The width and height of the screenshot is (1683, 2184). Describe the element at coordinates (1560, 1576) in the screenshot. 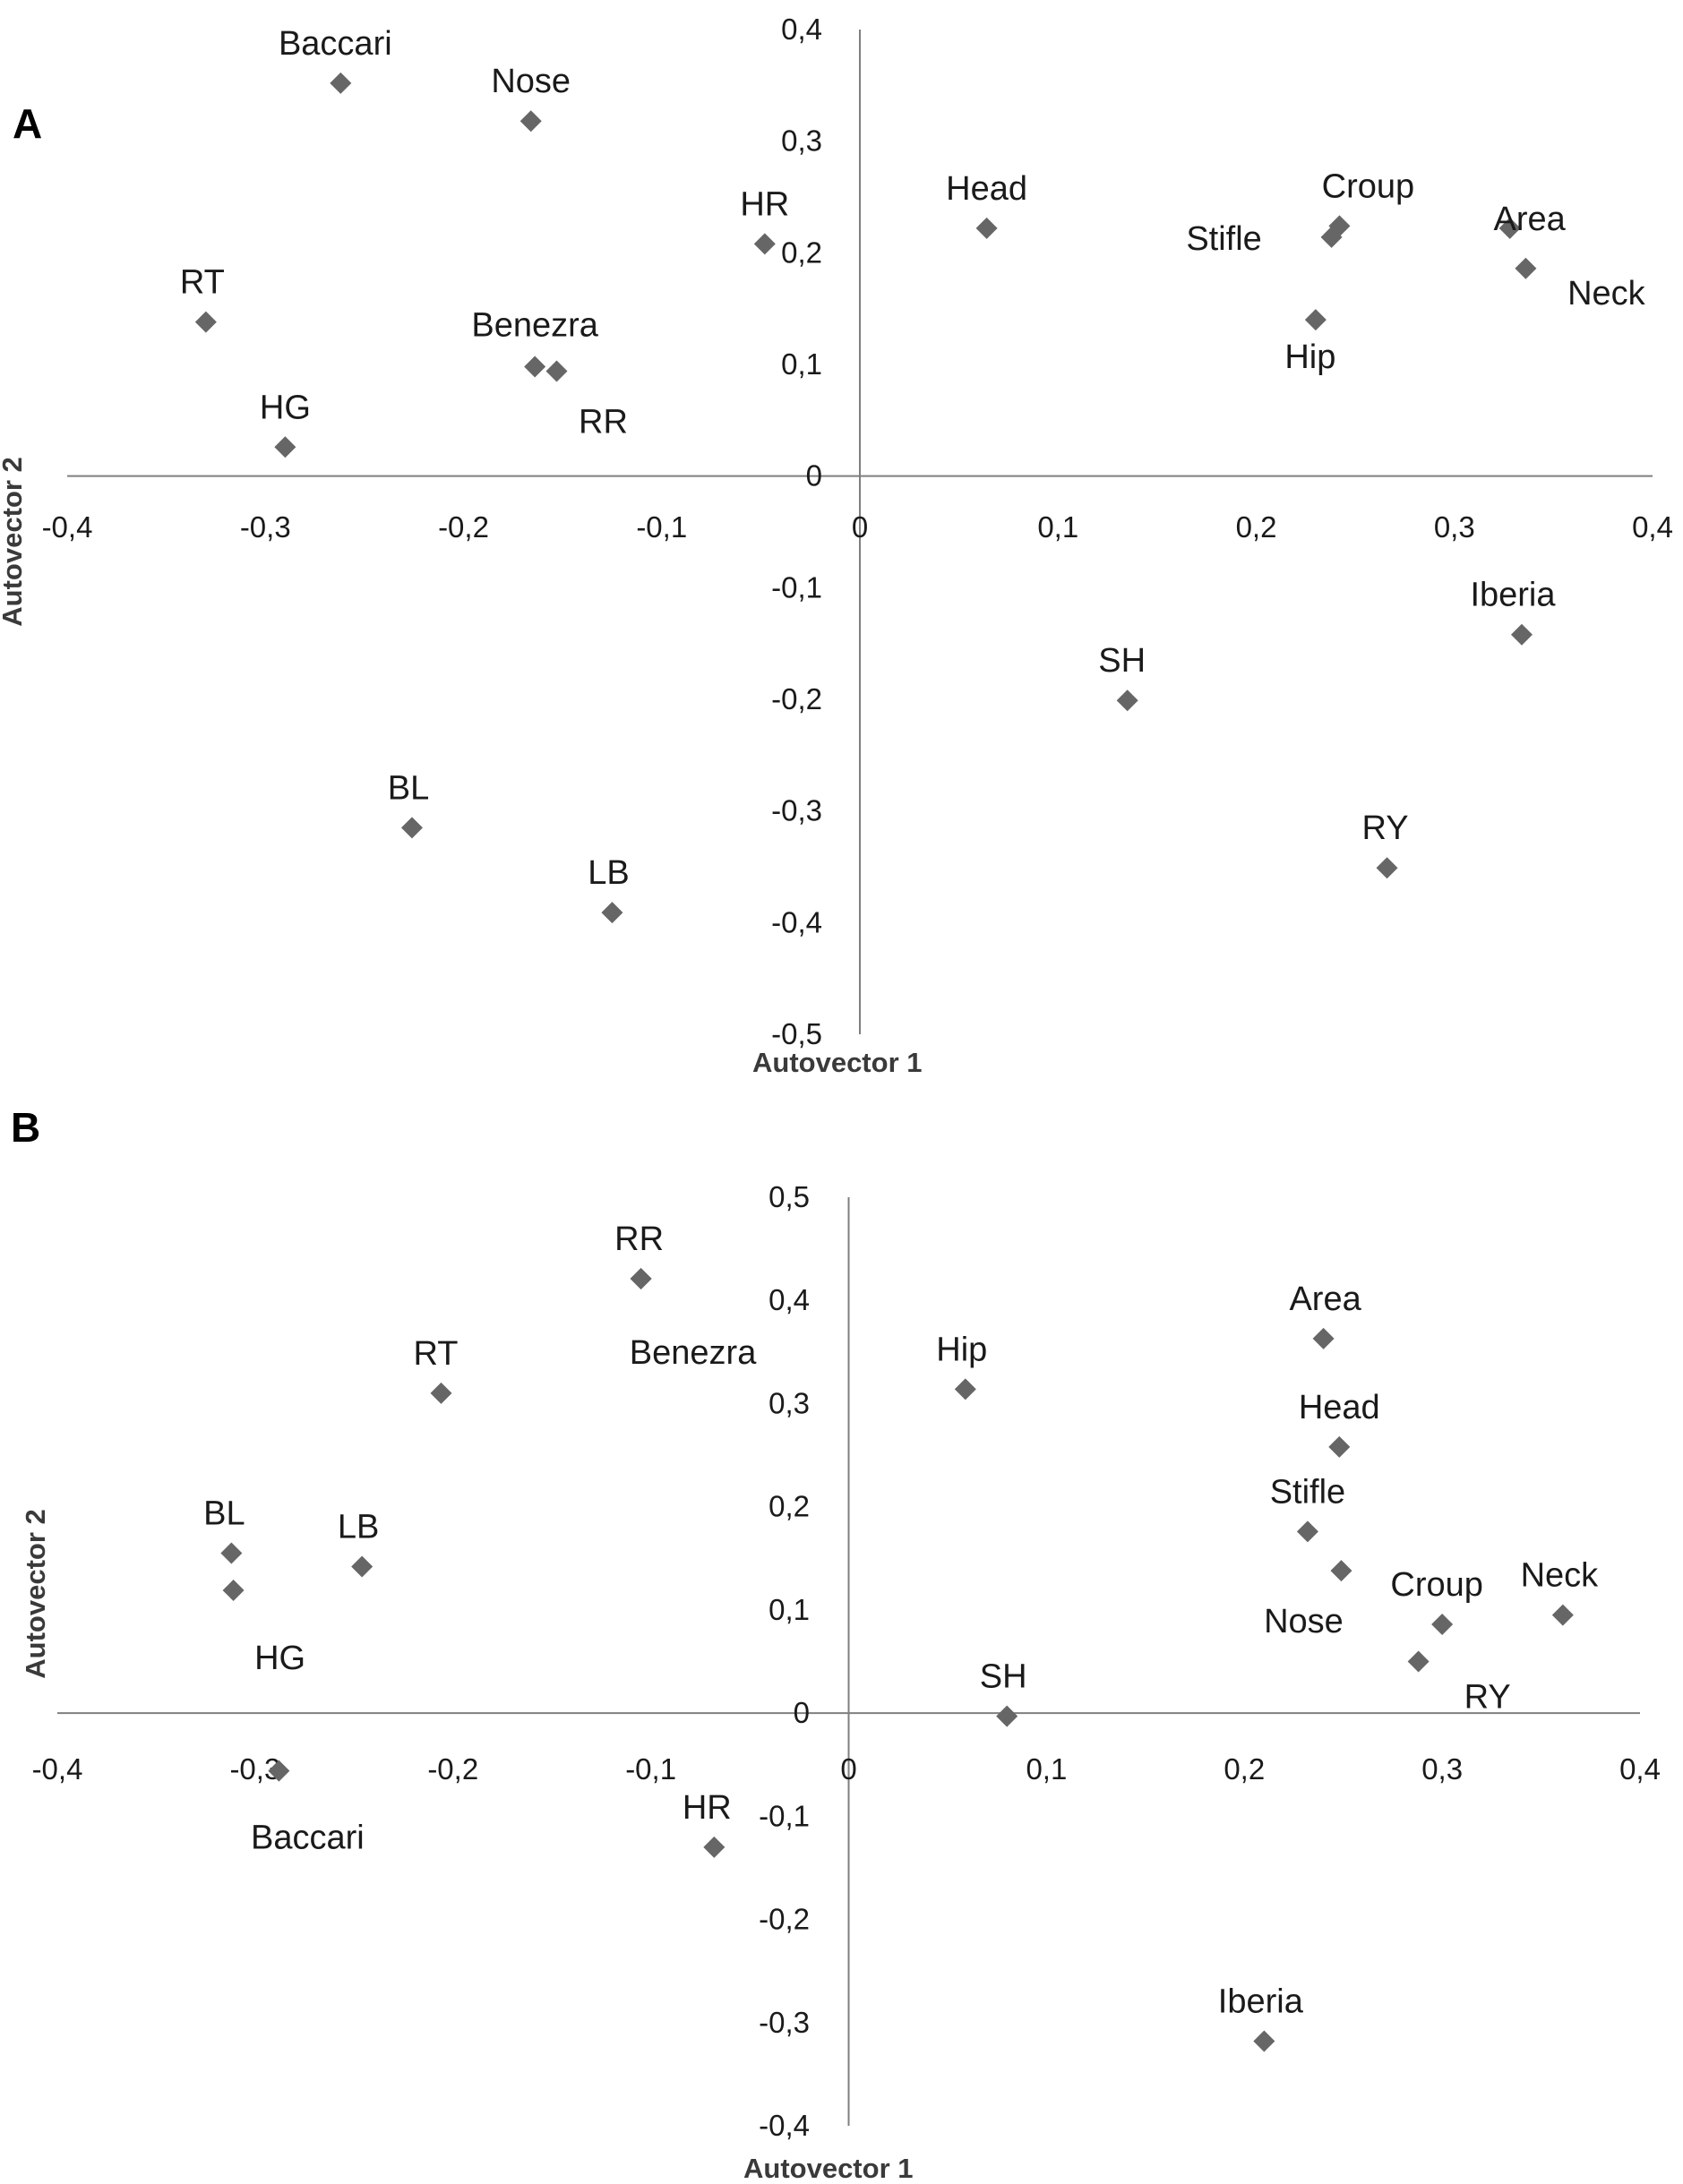

I see `point-label-neck: Neck` at that location.